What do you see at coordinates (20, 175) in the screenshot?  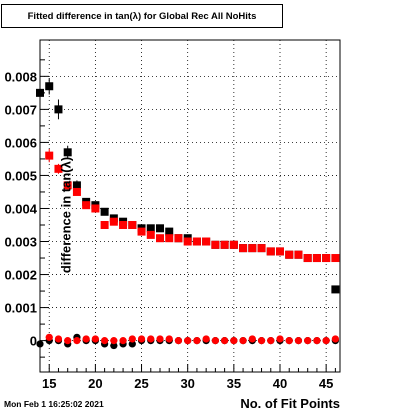 I see `y-tick-label: 0.005` at bounding box center [20, 175].